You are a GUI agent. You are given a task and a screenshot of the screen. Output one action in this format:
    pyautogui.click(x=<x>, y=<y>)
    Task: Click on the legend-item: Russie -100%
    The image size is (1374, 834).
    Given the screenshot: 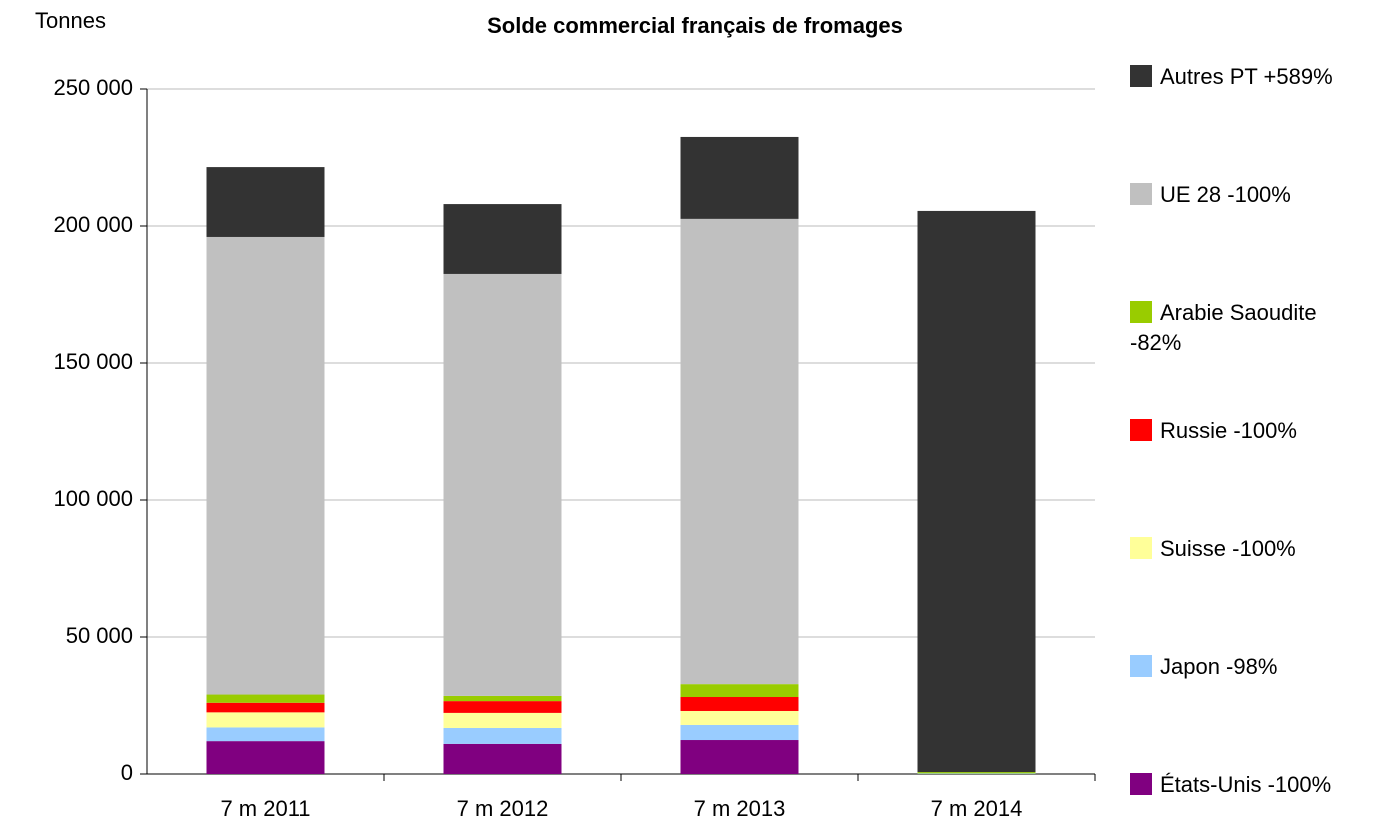 What is the action you would take?
    pyautogui.click(x=1250, y=431)
    